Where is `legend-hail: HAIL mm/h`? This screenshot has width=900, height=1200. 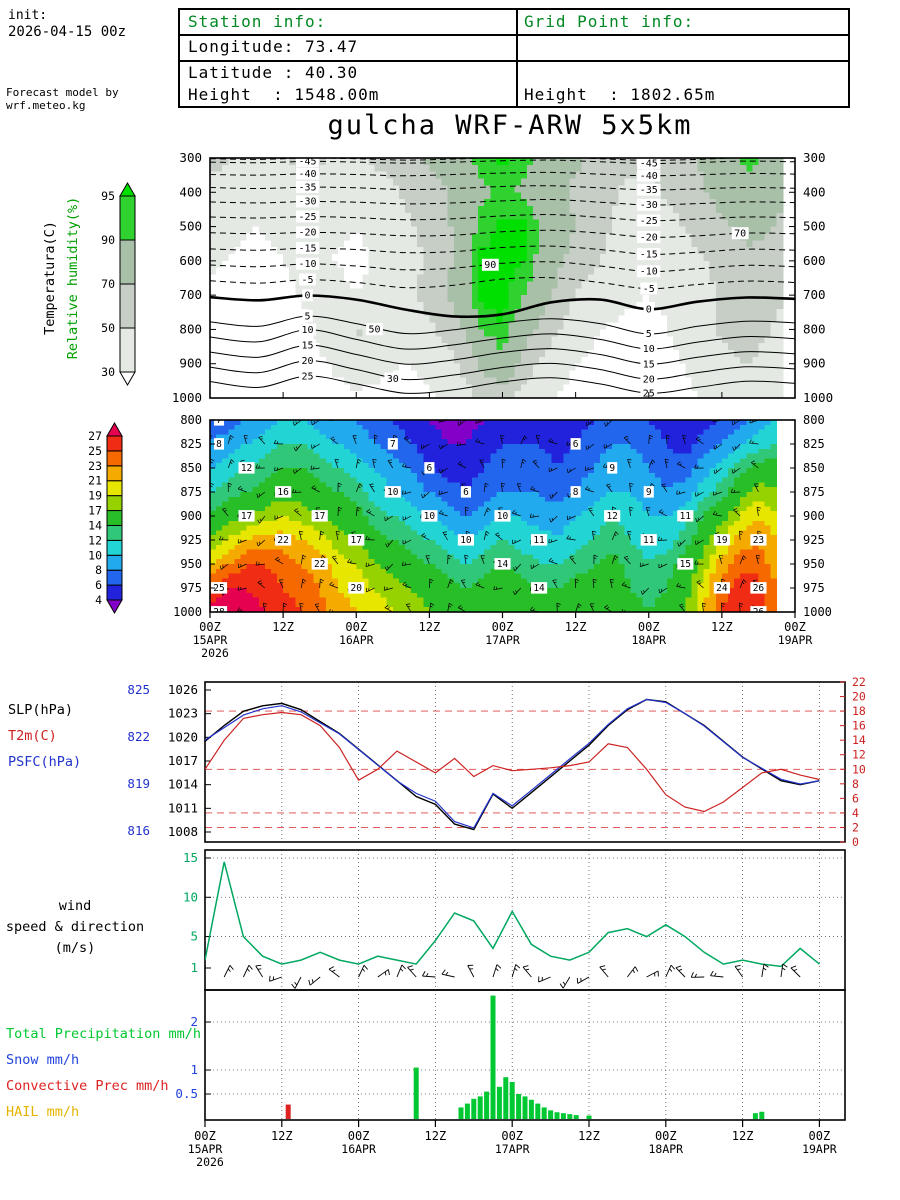 legend-hail: HAIL mm/h is located at coordinates (43, 1112).